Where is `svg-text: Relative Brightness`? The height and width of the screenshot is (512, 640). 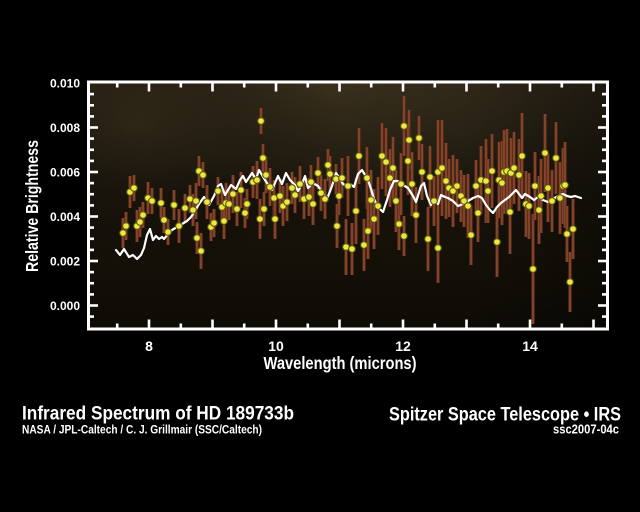 svg-text: Relative Brightness is located at coordinates (32, 206).